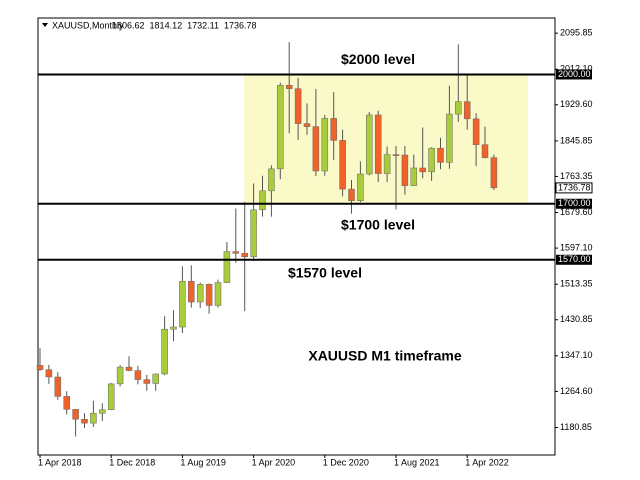  I want to click on x-tick-label: 1 Aug 2019, so click(203, 462).